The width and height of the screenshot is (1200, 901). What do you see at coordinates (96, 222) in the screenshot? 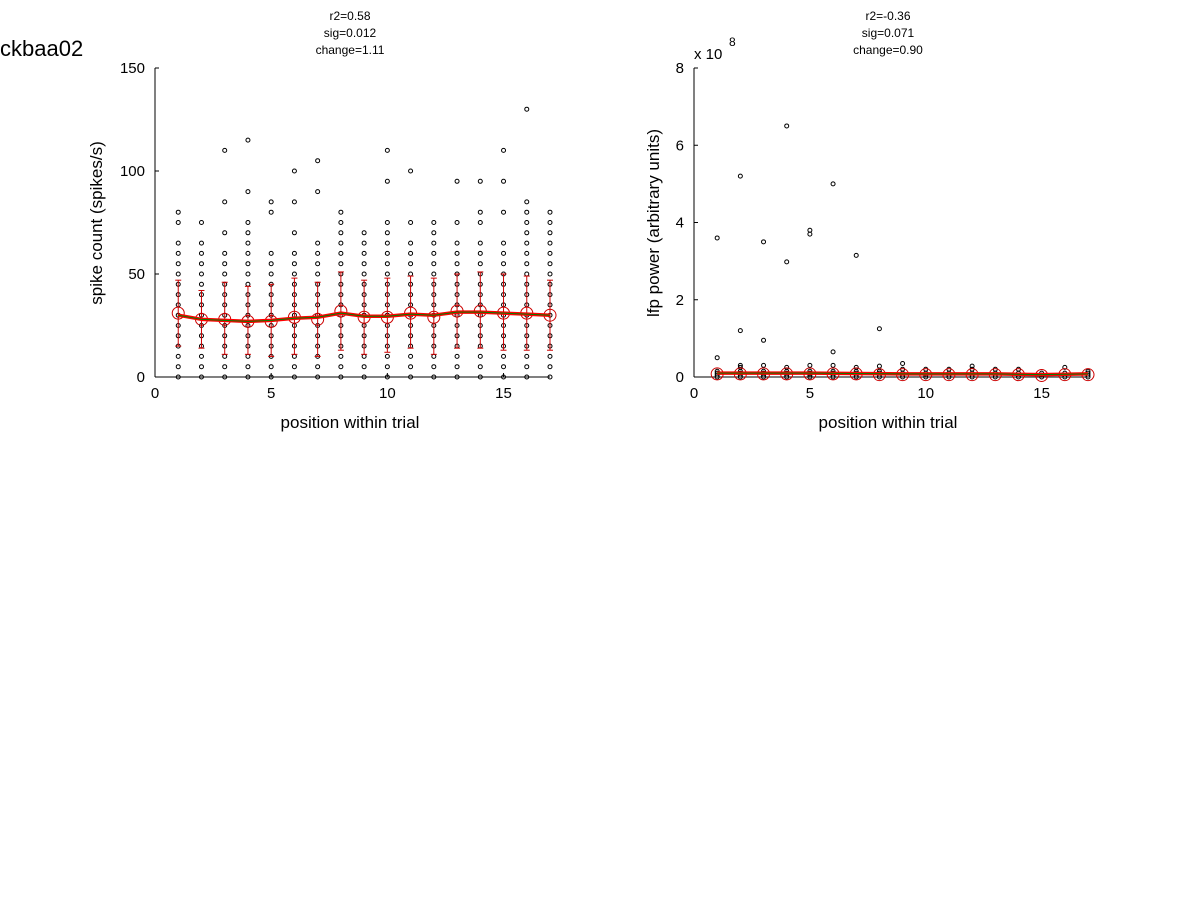
I see `y-axis-label: spike count (spikes/s)` at bounding box center [96, 222].